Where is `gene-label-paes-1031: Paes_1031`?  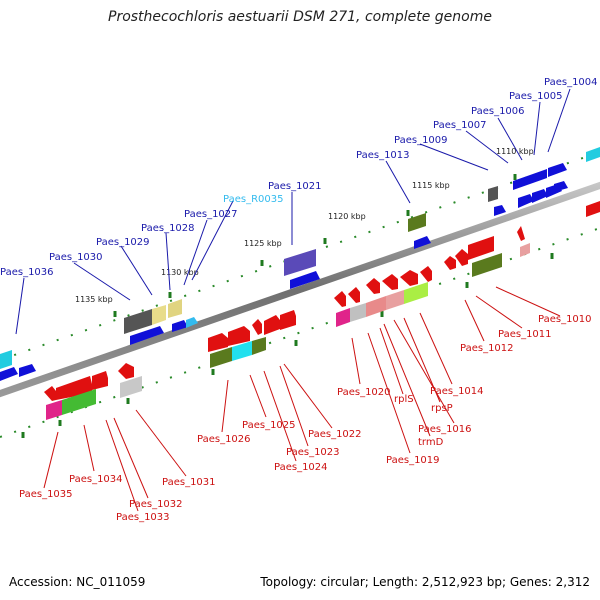
gene-label-paes-1031: Paes_1031 is located at coordinates (189, 482).